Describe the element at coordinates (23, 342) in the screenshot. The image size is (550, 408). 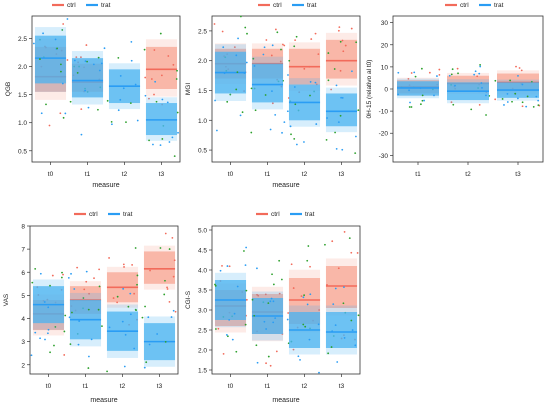
I see `y-tick-label: 3` at that location.